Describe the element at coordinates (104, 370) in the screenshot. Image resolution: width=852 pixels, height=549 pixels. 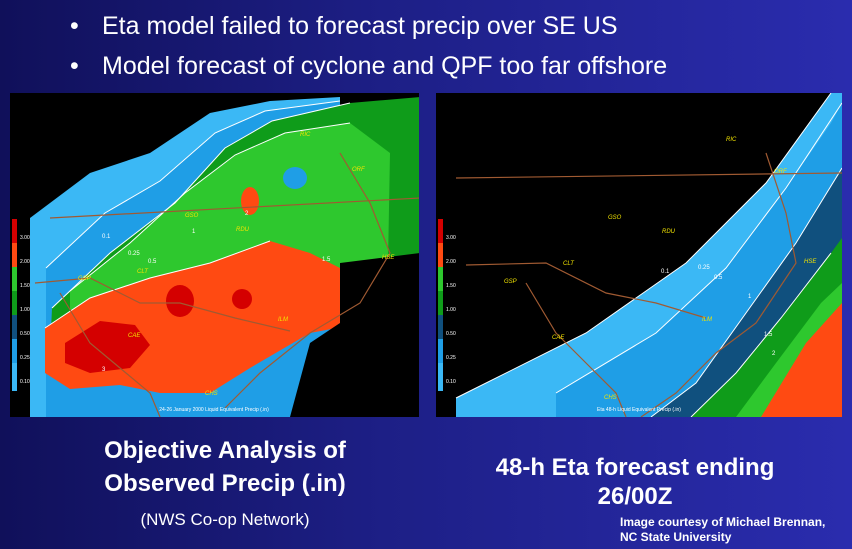
I see `contour-label: 3` at that location.